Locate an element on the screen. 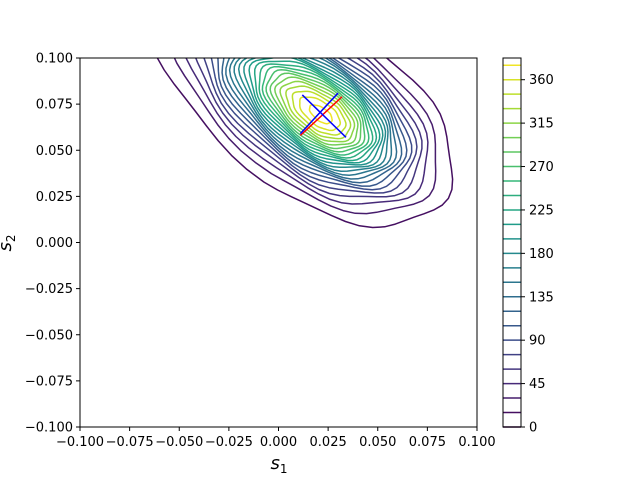 The width and height of the screenshot is (640, 480). colorbar-tick-label: 360 is located at coordinates (541, 80).